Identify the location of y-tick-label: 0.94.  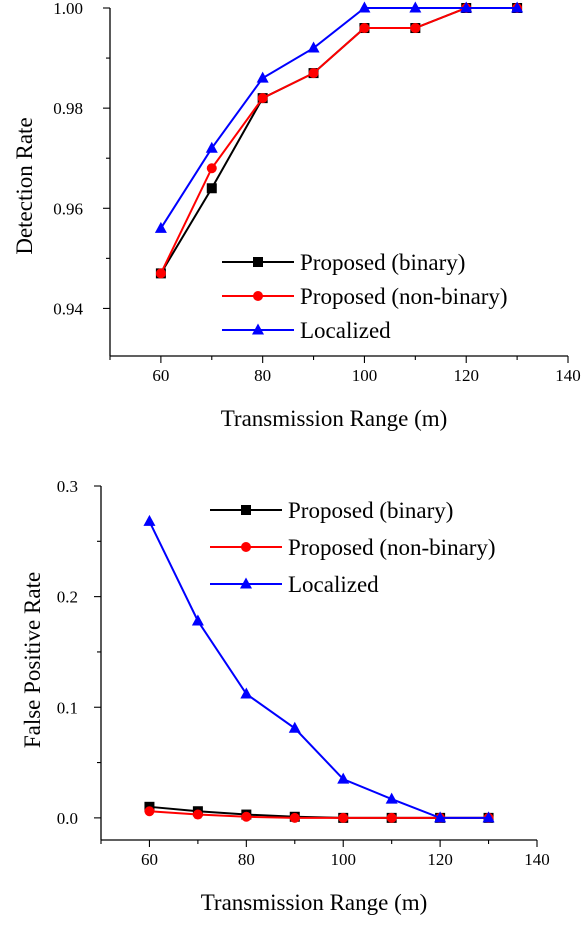
(68, 308).